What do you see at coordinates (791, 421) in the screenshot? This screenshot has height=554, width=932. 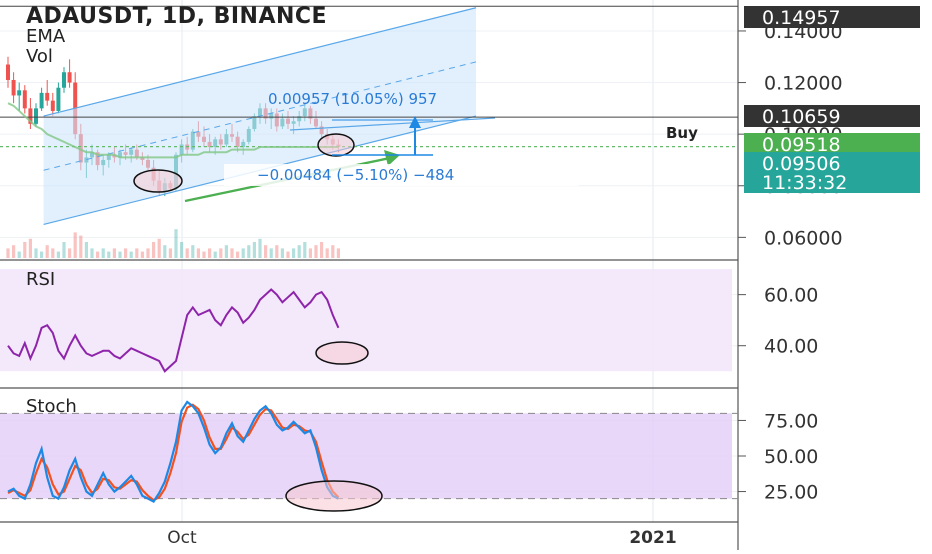 I see `stoch-tick-label: 75.00` at bounding box center [791, 421].